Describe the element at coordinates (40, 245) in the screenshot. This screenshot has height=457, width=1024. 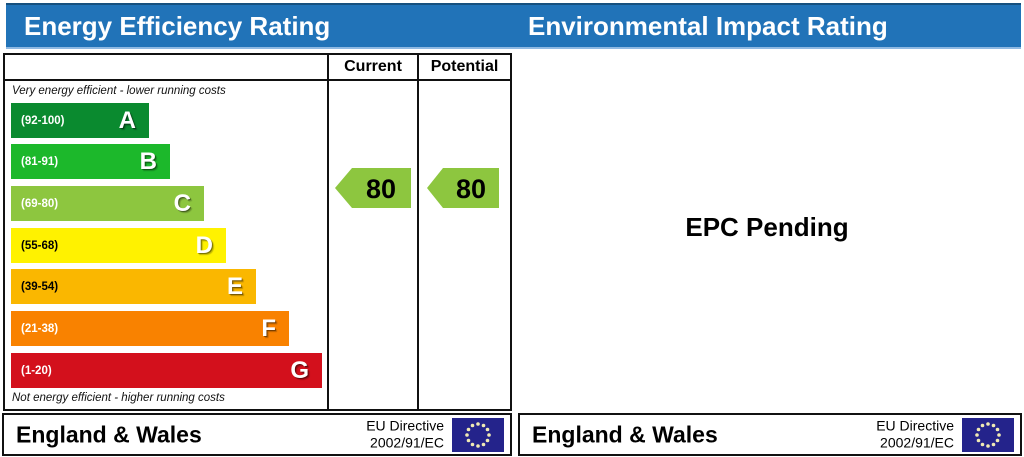
I see `band-d-range: (55-68)` at that location.